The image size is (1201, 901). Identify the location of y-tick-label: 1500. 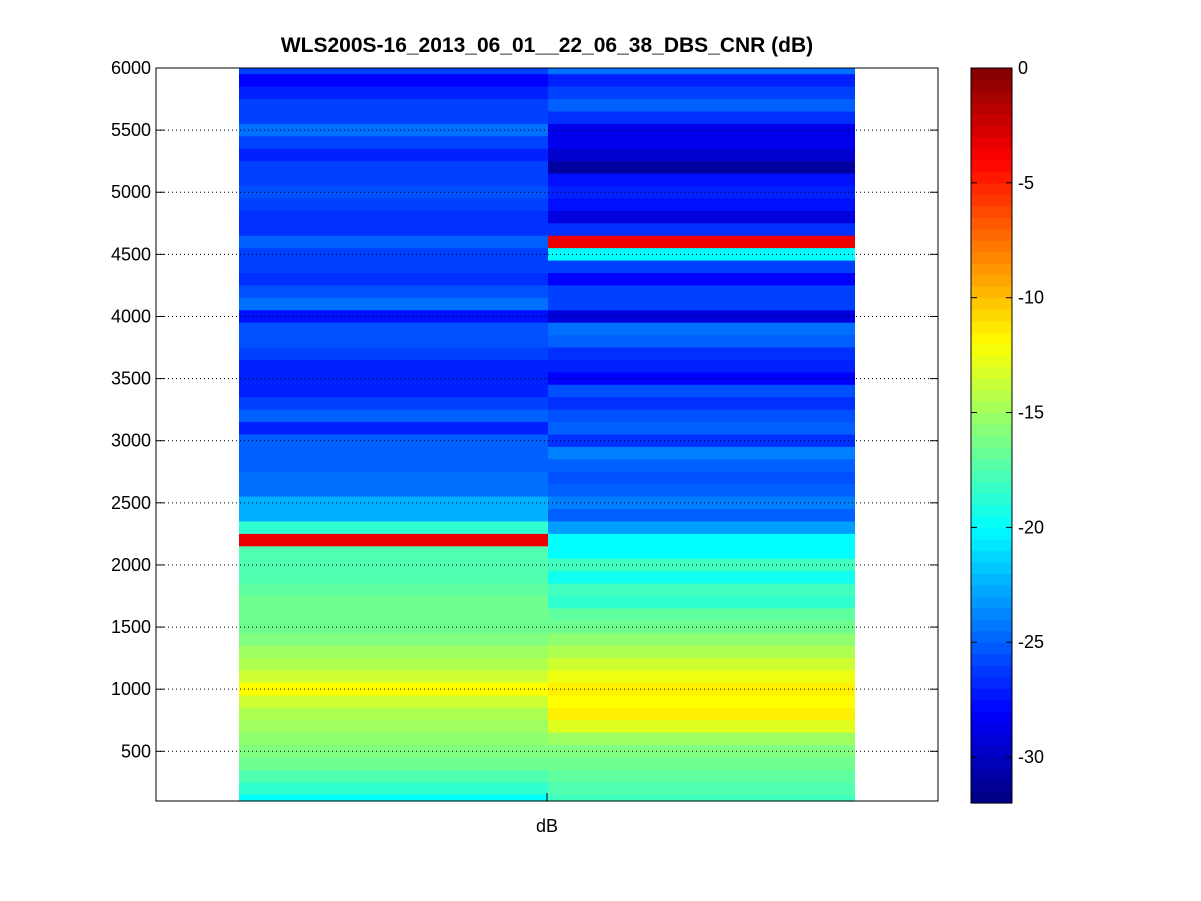
(131, 627).